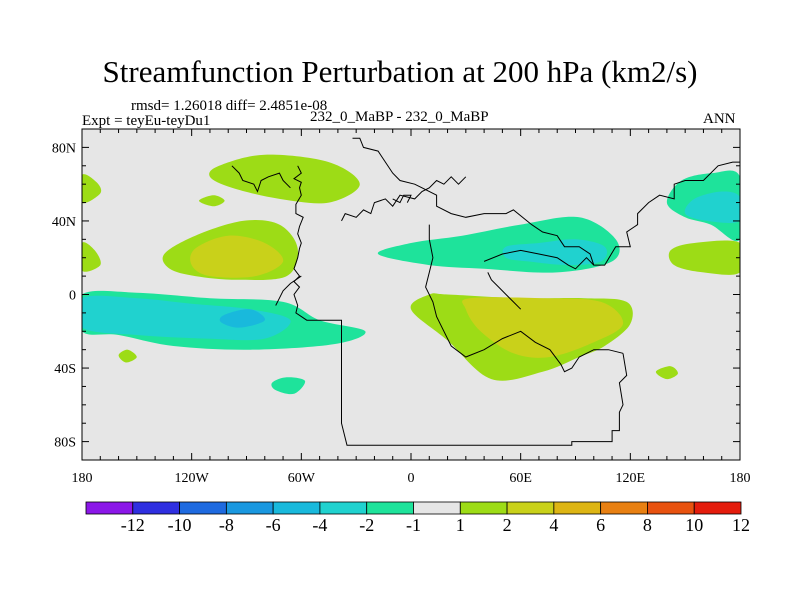 This screenshot has width=800, height=600. I want to click on contour-region-se-pacific-deepest, so click(242, 318).